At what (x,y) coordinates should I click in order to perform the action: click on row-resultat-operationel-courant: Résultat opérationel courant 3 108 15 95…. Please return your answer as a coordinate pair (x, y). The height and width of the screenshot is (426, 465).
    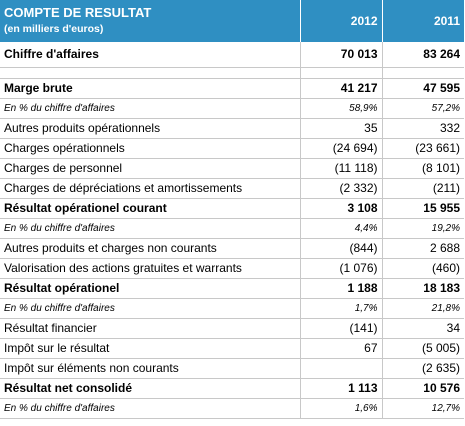
    Looking at the image, I should click on (232, 208).